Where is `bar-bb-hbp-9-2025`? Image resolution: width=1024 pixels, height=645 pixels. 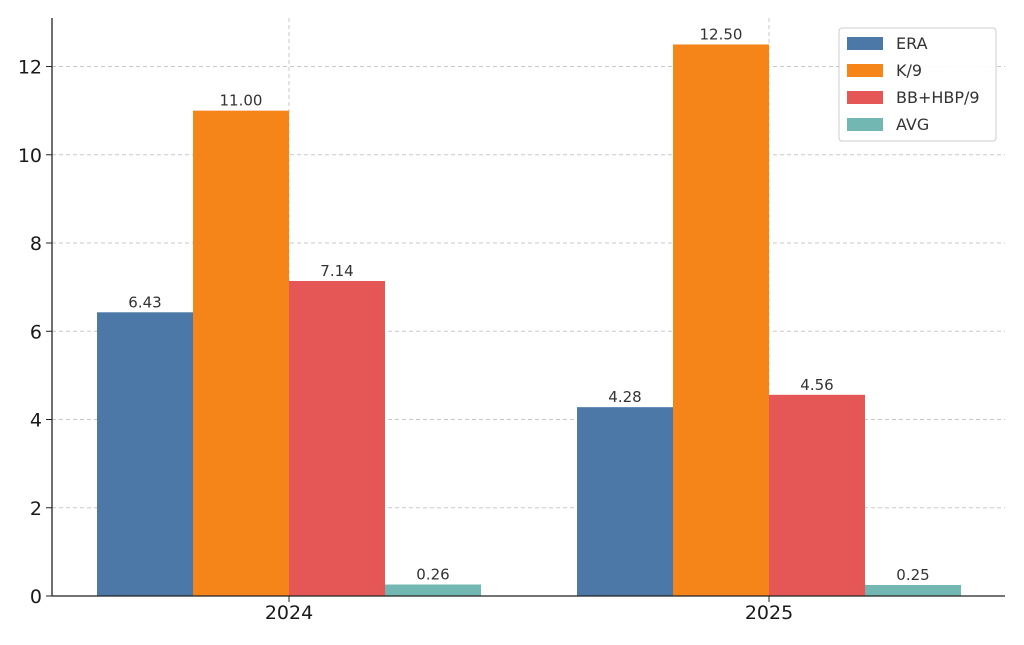 bar-bb-hbp-9-2025 is located at coordinates (817, 495).